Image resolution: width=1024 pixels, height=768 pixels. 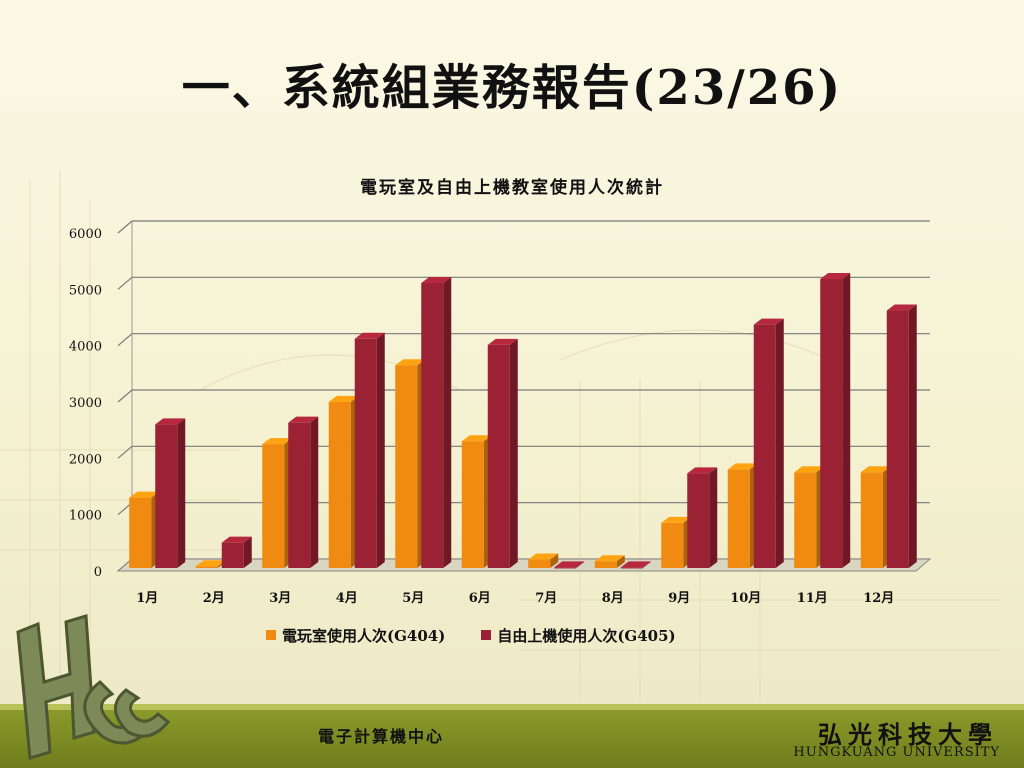 I want to click on slide-title: 一、系統組業務報告(23/26), so click(x=512, y=88).